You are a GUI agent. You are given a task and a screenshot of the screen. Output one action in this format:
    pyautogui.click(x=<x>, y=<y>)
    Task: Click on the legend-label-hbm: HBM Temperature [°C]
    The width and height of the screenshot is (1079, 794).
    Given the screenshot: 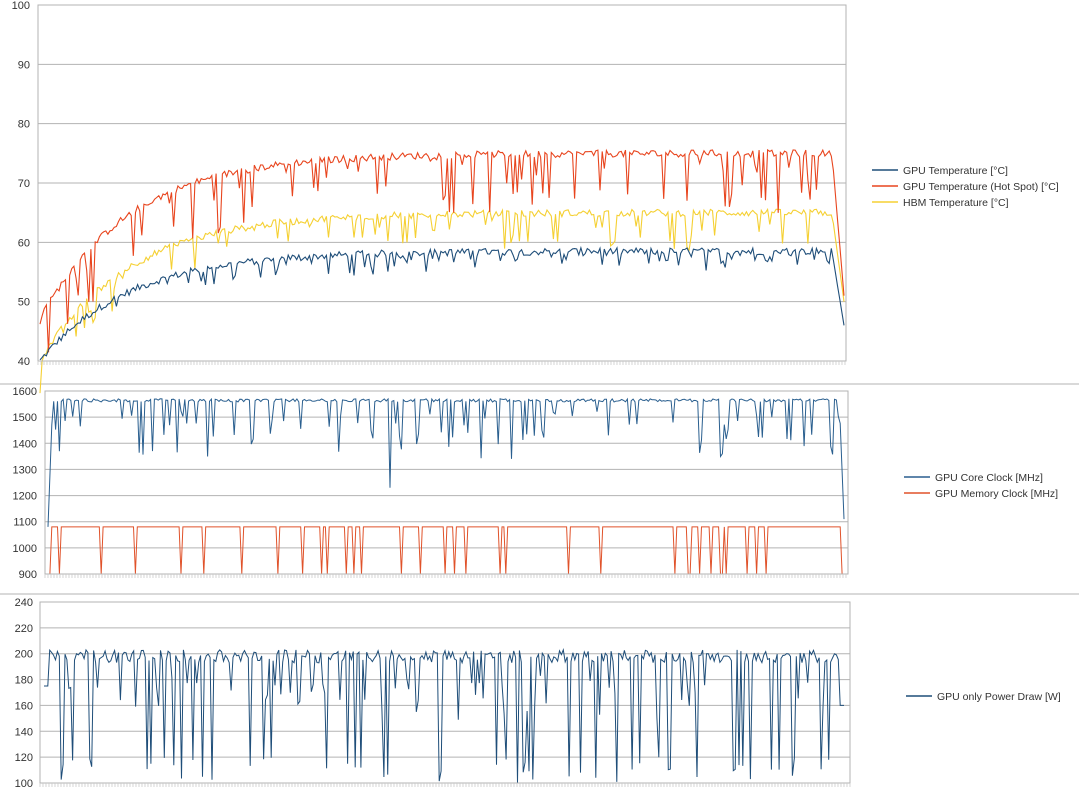 What is the action you would take?
    pyautogui.click(x=956, y=203)
    